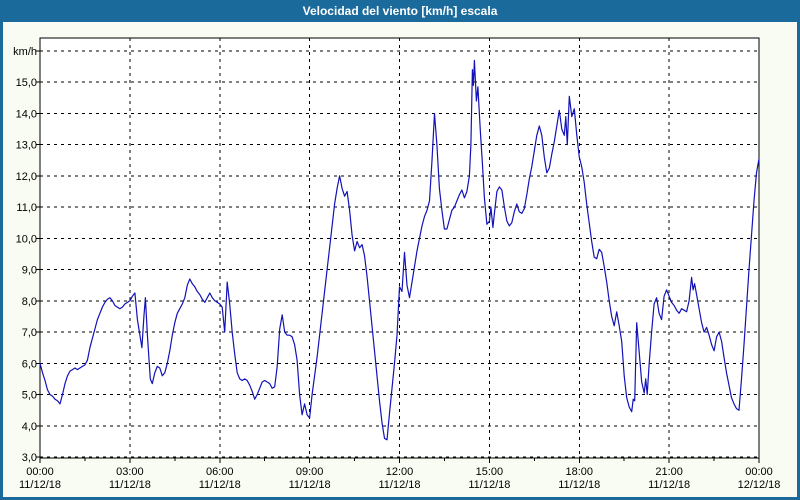 This screenshot has height=500, width=800. Describe the element at coordinates (310, 472) in the screenshot. I see `x-axis-time-label: 09:00` at that location.